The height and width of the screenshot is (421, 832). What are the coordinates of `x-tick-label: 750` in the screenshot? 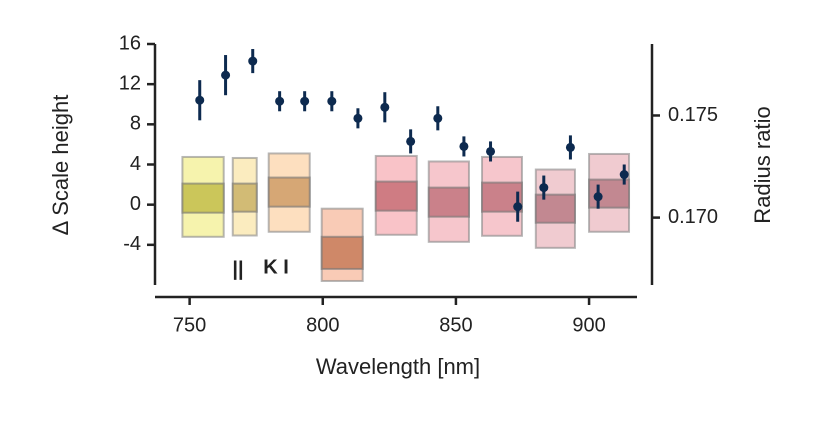 It's located at (189, 325).